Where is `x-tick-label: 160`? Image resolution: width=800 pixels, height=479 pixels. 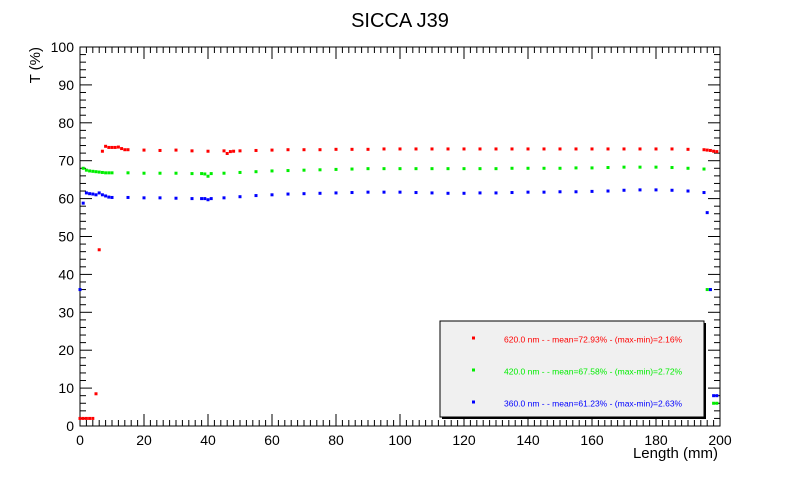 x-tick-label: 160 is located at coordinates (592, 440).